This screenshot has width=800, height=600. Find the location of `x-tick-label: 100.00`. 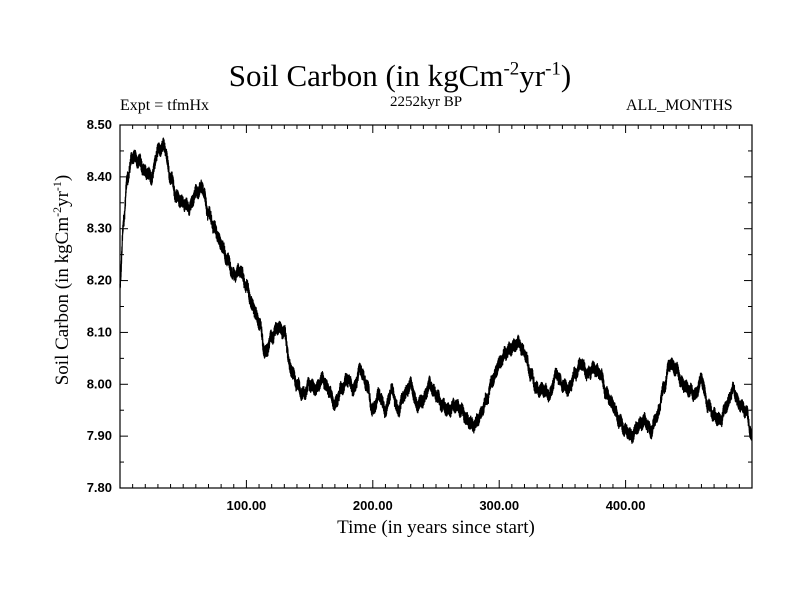

x-tick-label: 100.00 is located at coordinates (247, 505).